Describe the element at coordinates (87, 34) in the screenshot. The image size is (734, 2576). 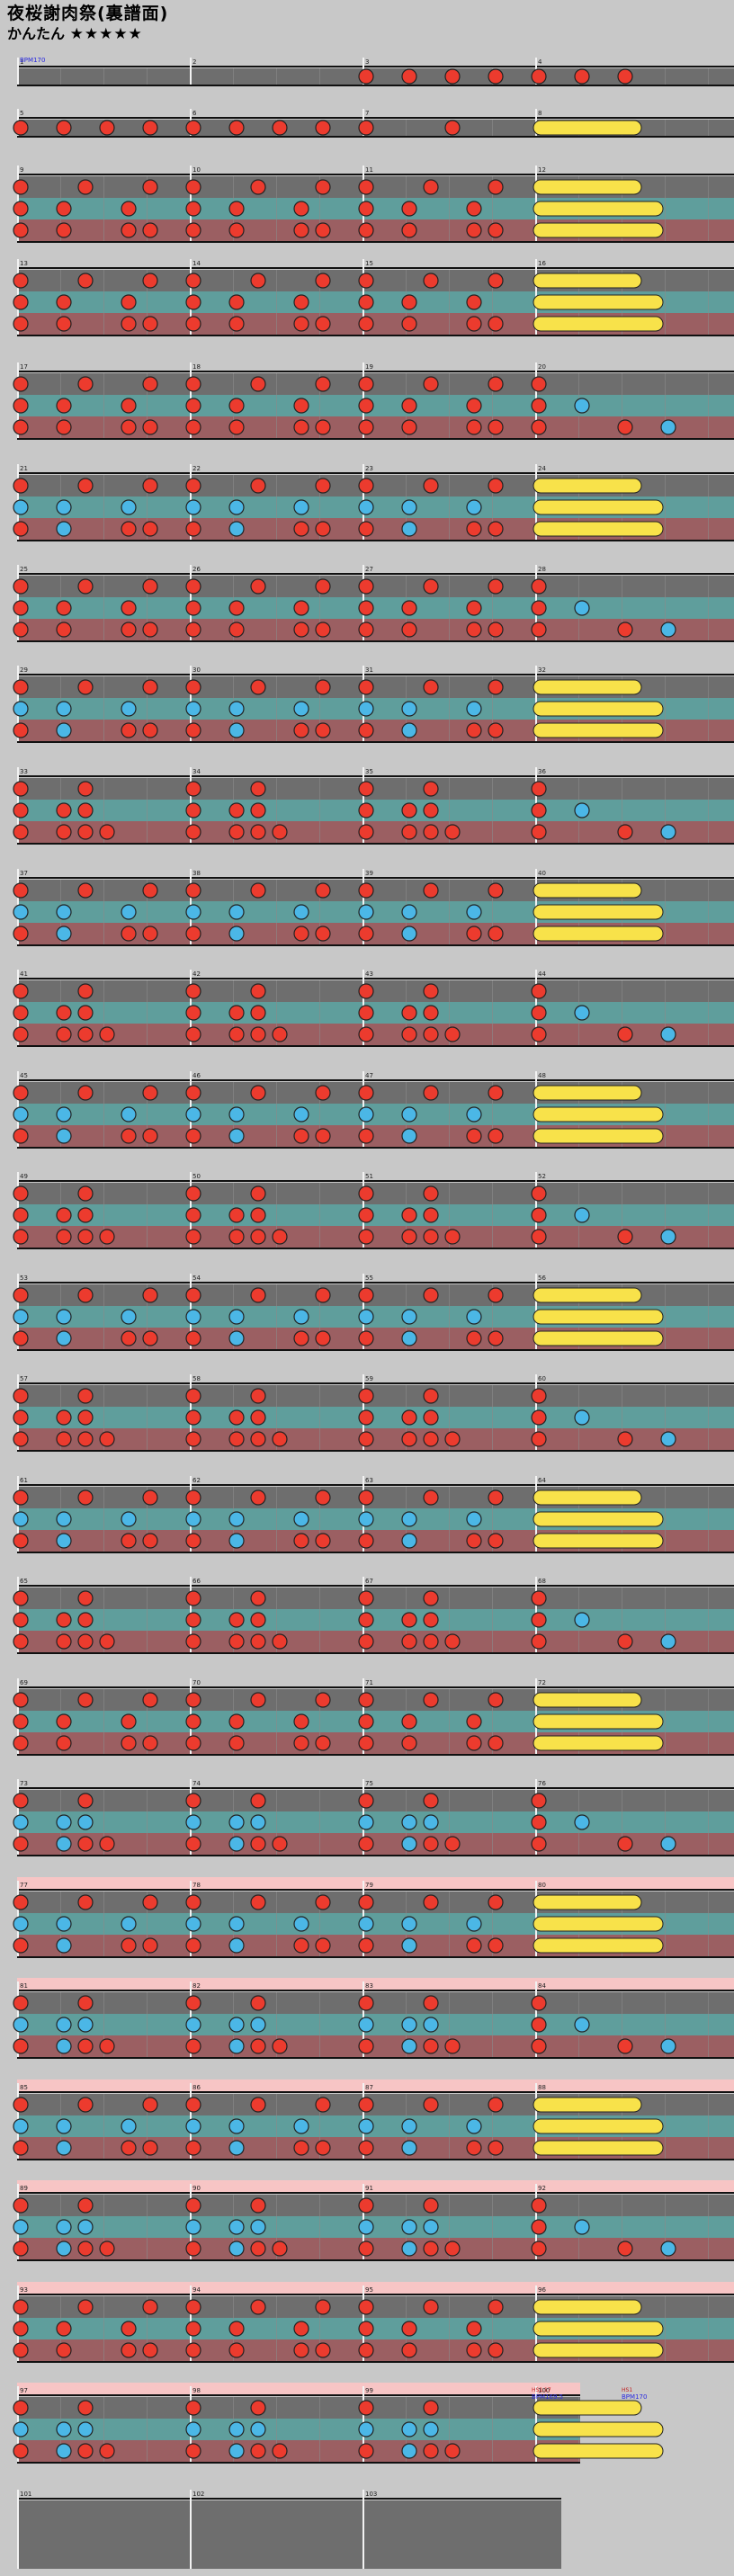
I see `difficulty-line: かんたん ★★★★★` at that location.